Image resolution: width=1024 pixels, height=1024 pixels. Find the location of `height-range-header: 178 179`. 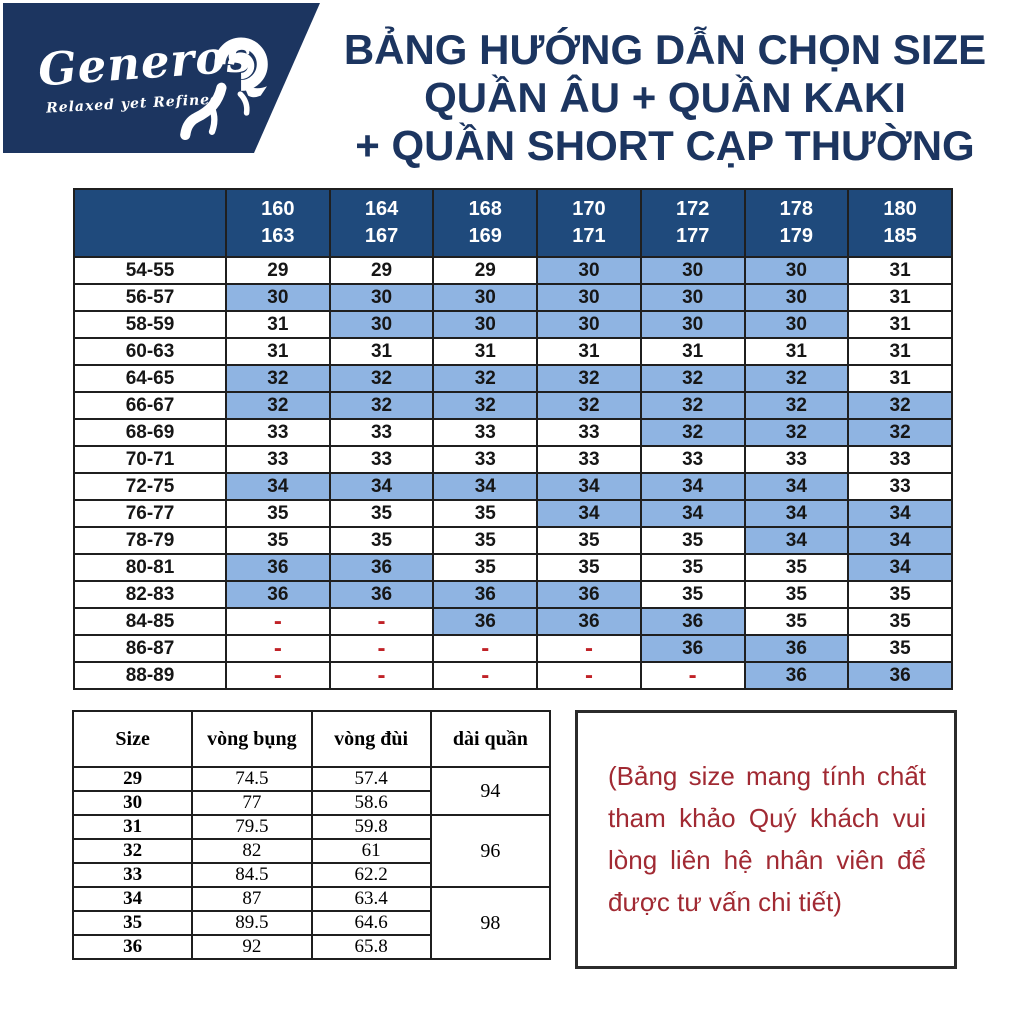

height-range-header: 178 179 is located at coordinates (796, 223).